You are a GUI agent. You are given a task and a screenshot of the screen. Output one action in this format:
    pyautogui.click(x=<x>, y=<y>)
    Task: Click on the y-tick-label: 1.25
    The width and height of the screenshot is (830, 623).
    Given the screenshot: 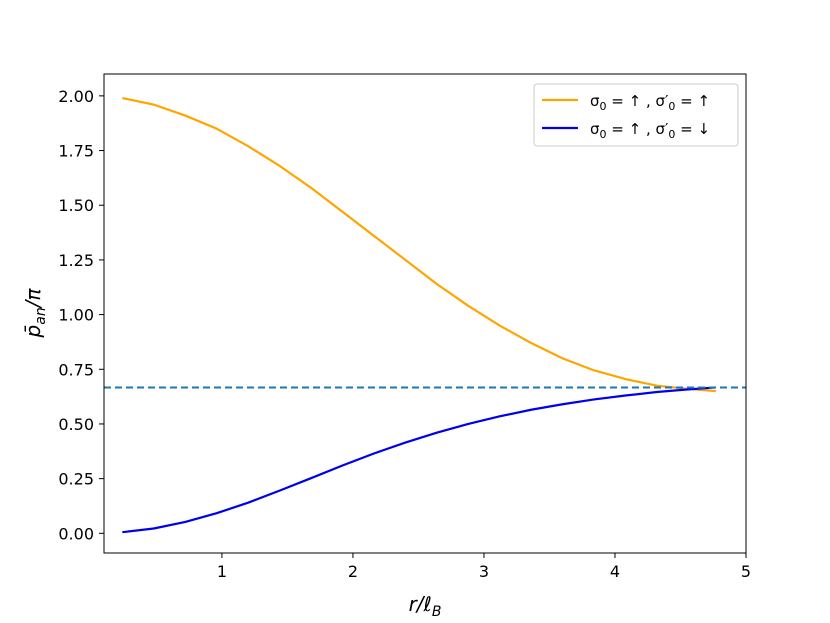 What is the action you would take?
    pyautogui.click(x=76, y=260)
    